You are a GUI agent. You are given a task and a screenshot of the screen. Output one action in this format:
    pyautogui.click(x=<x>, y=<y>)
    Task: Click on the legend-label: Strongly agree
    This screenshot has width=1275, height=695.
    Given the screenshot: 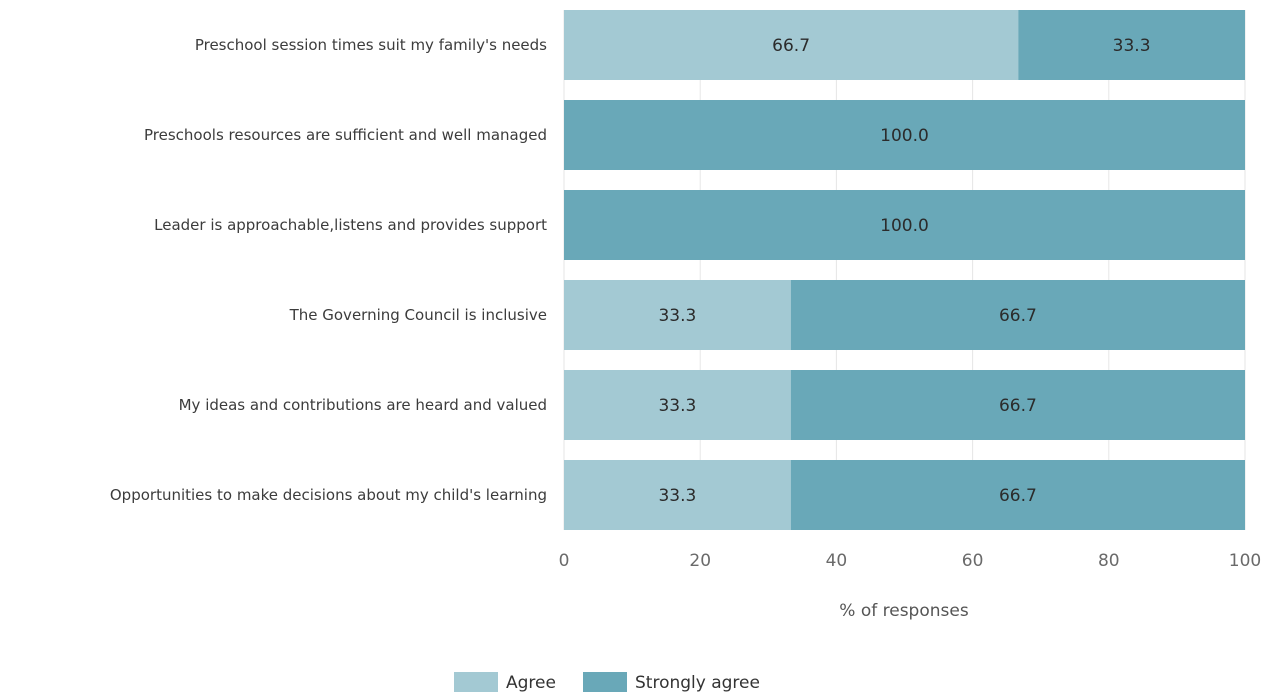 What is the action you would take?
    pyautogui.click(x=697, y=683)
    